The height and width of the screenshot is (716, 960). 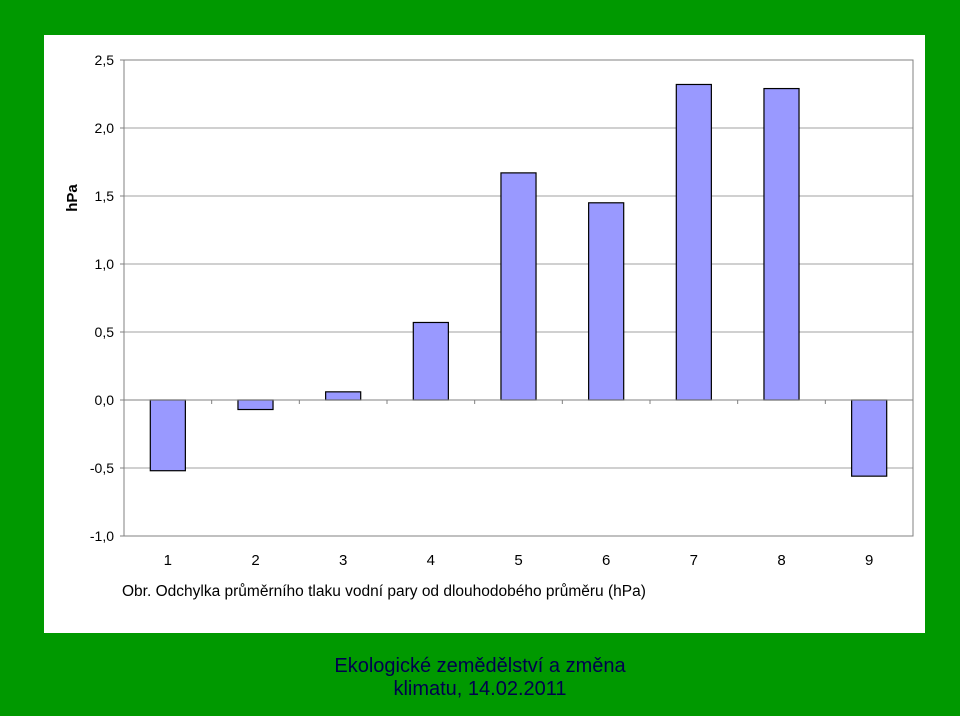 What do you see at coordinates (105, 196) in the screenshot?
I see `y-tick-label: 1,5` at bounding box center [105, 196].